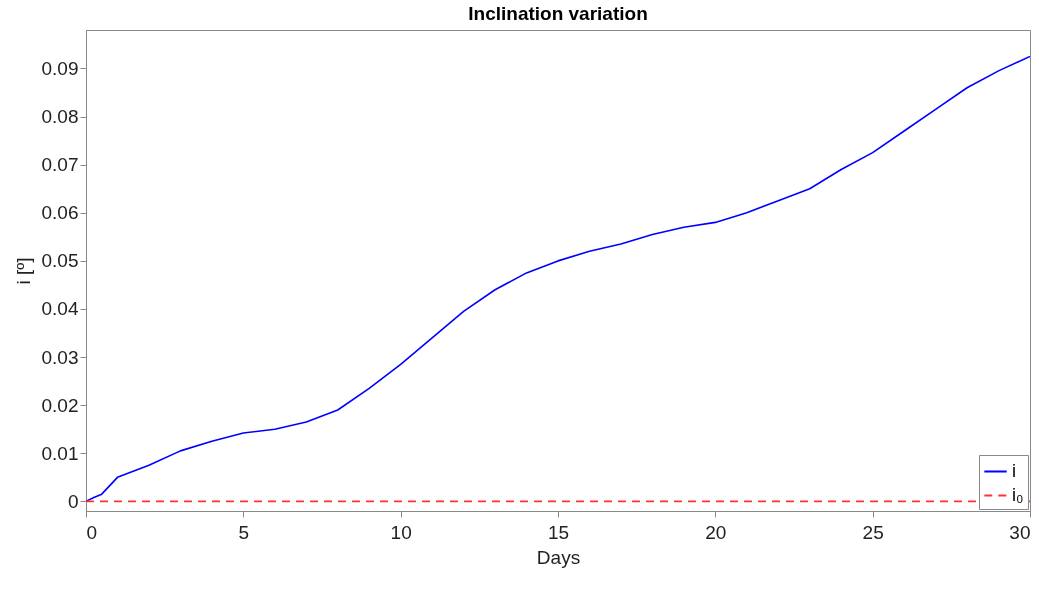  What do you see at coordinates (558, 532) in the screenshot?
I see `x-tick-label: 15` at bounding box center [558, 532].